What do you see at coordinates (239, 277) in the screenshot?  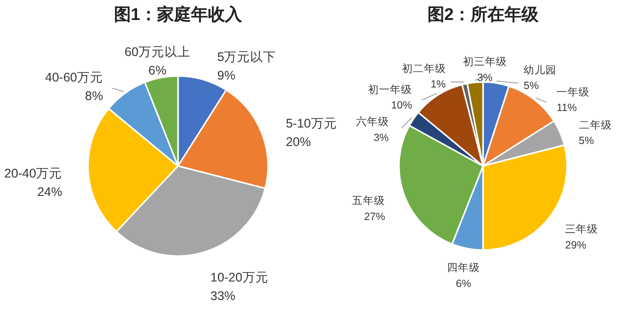 I see `slice-label: 10-20万元` at bounding box center [239, 277].